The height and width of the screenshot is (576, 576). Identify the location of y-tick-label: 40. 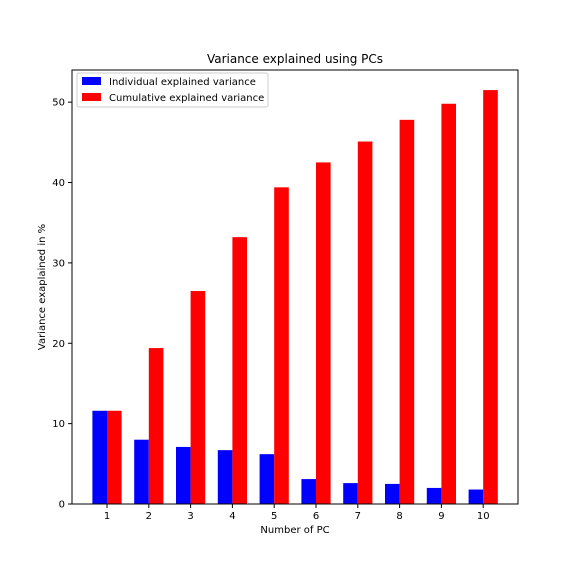
(58, 183).